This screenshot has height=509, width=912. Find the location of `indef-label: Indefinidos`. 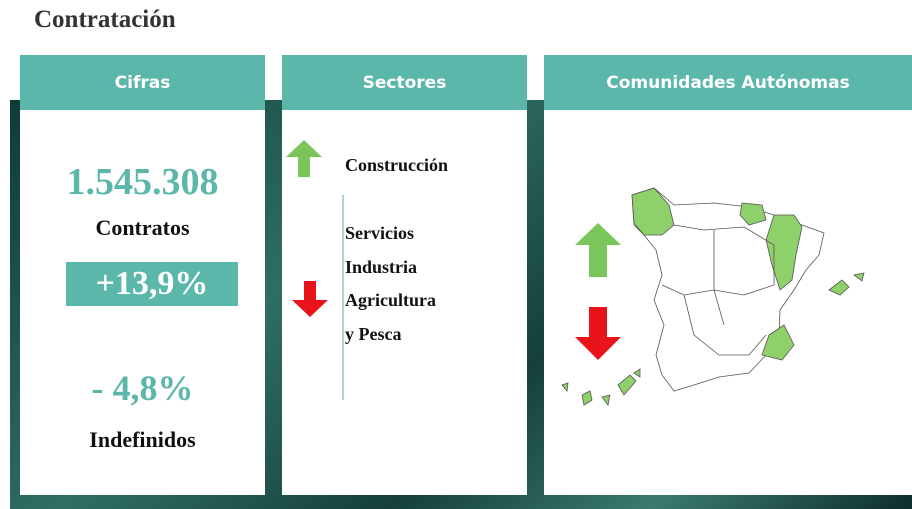

indef-label: Indefinidos is located at coordinates (142, 439).